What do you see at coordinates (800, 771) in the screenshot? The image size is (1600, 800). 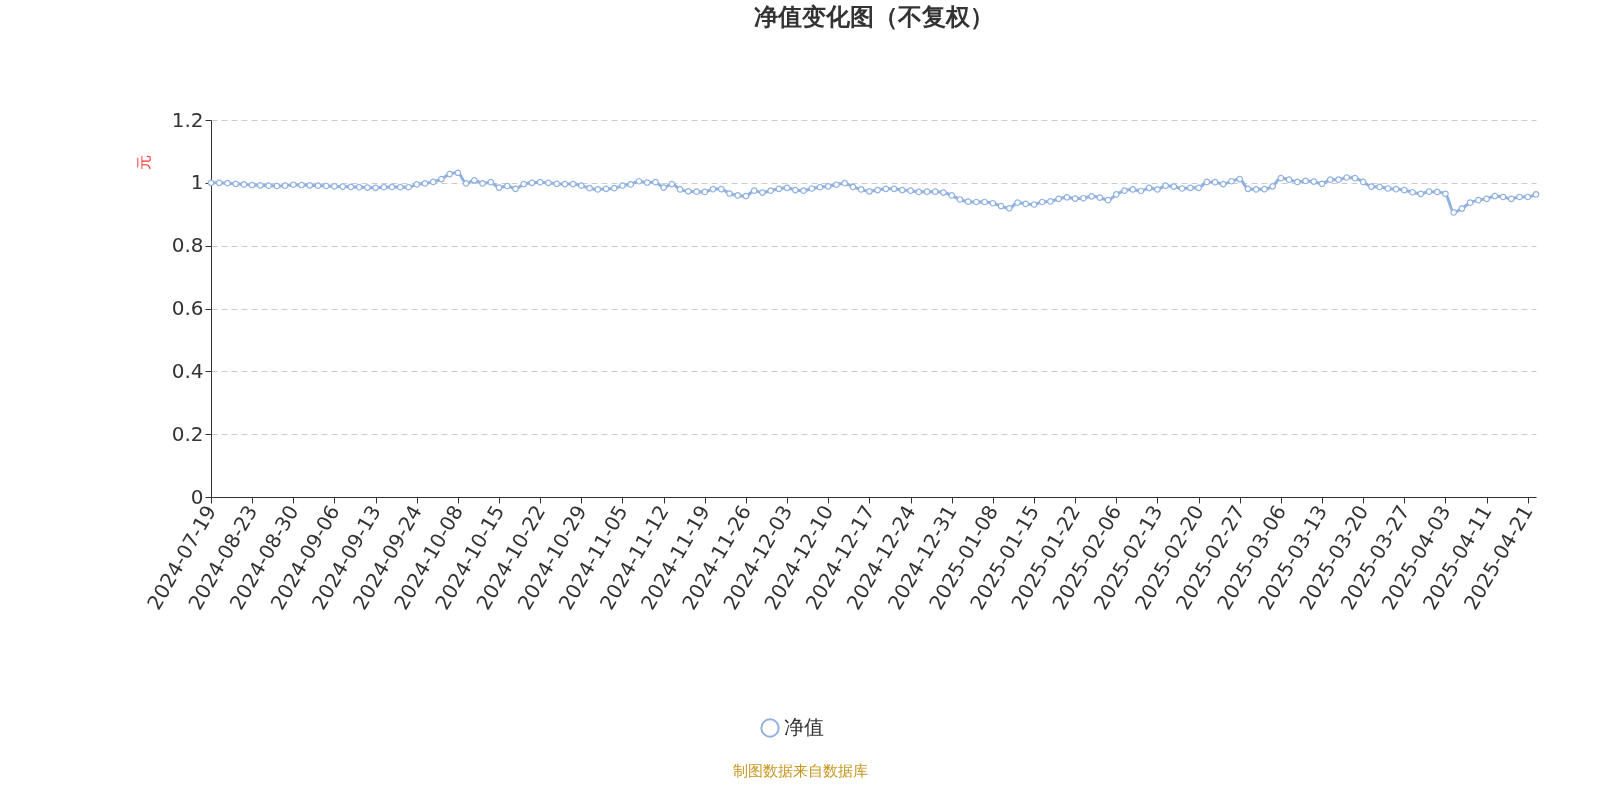 I see `text: 制图数据来自数据库` at bounding box center [800, 771].